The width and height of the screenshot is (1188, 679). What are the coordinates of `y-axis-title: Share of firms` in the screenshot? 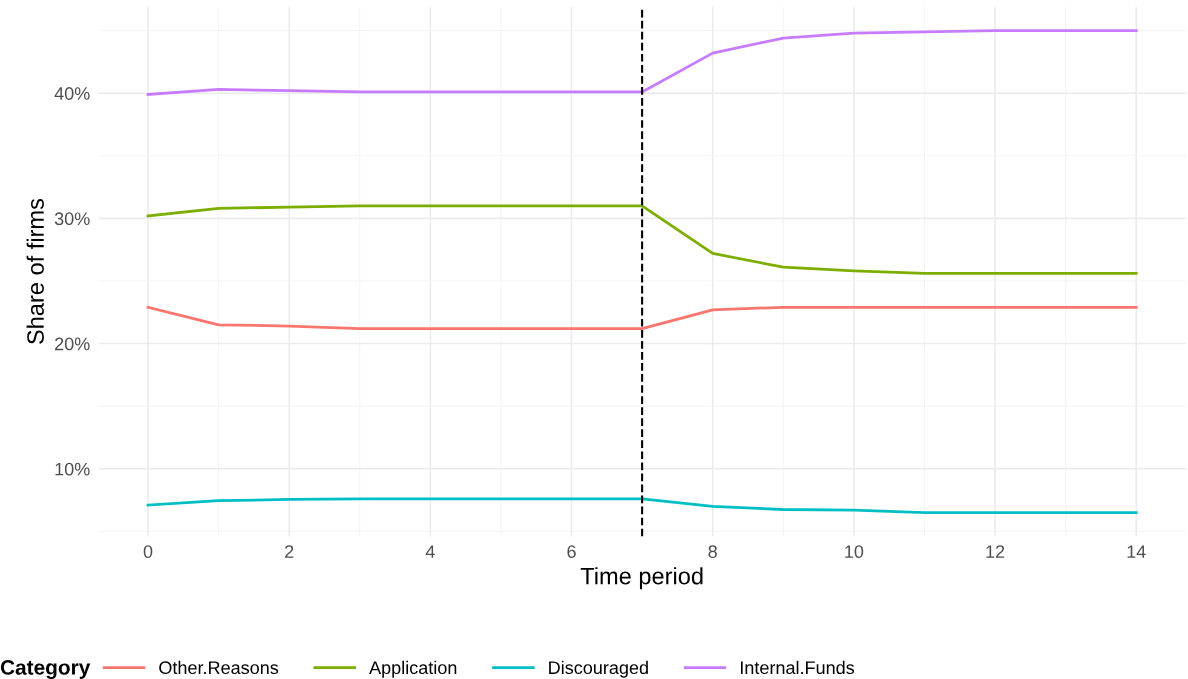 It's located at (35, 271).